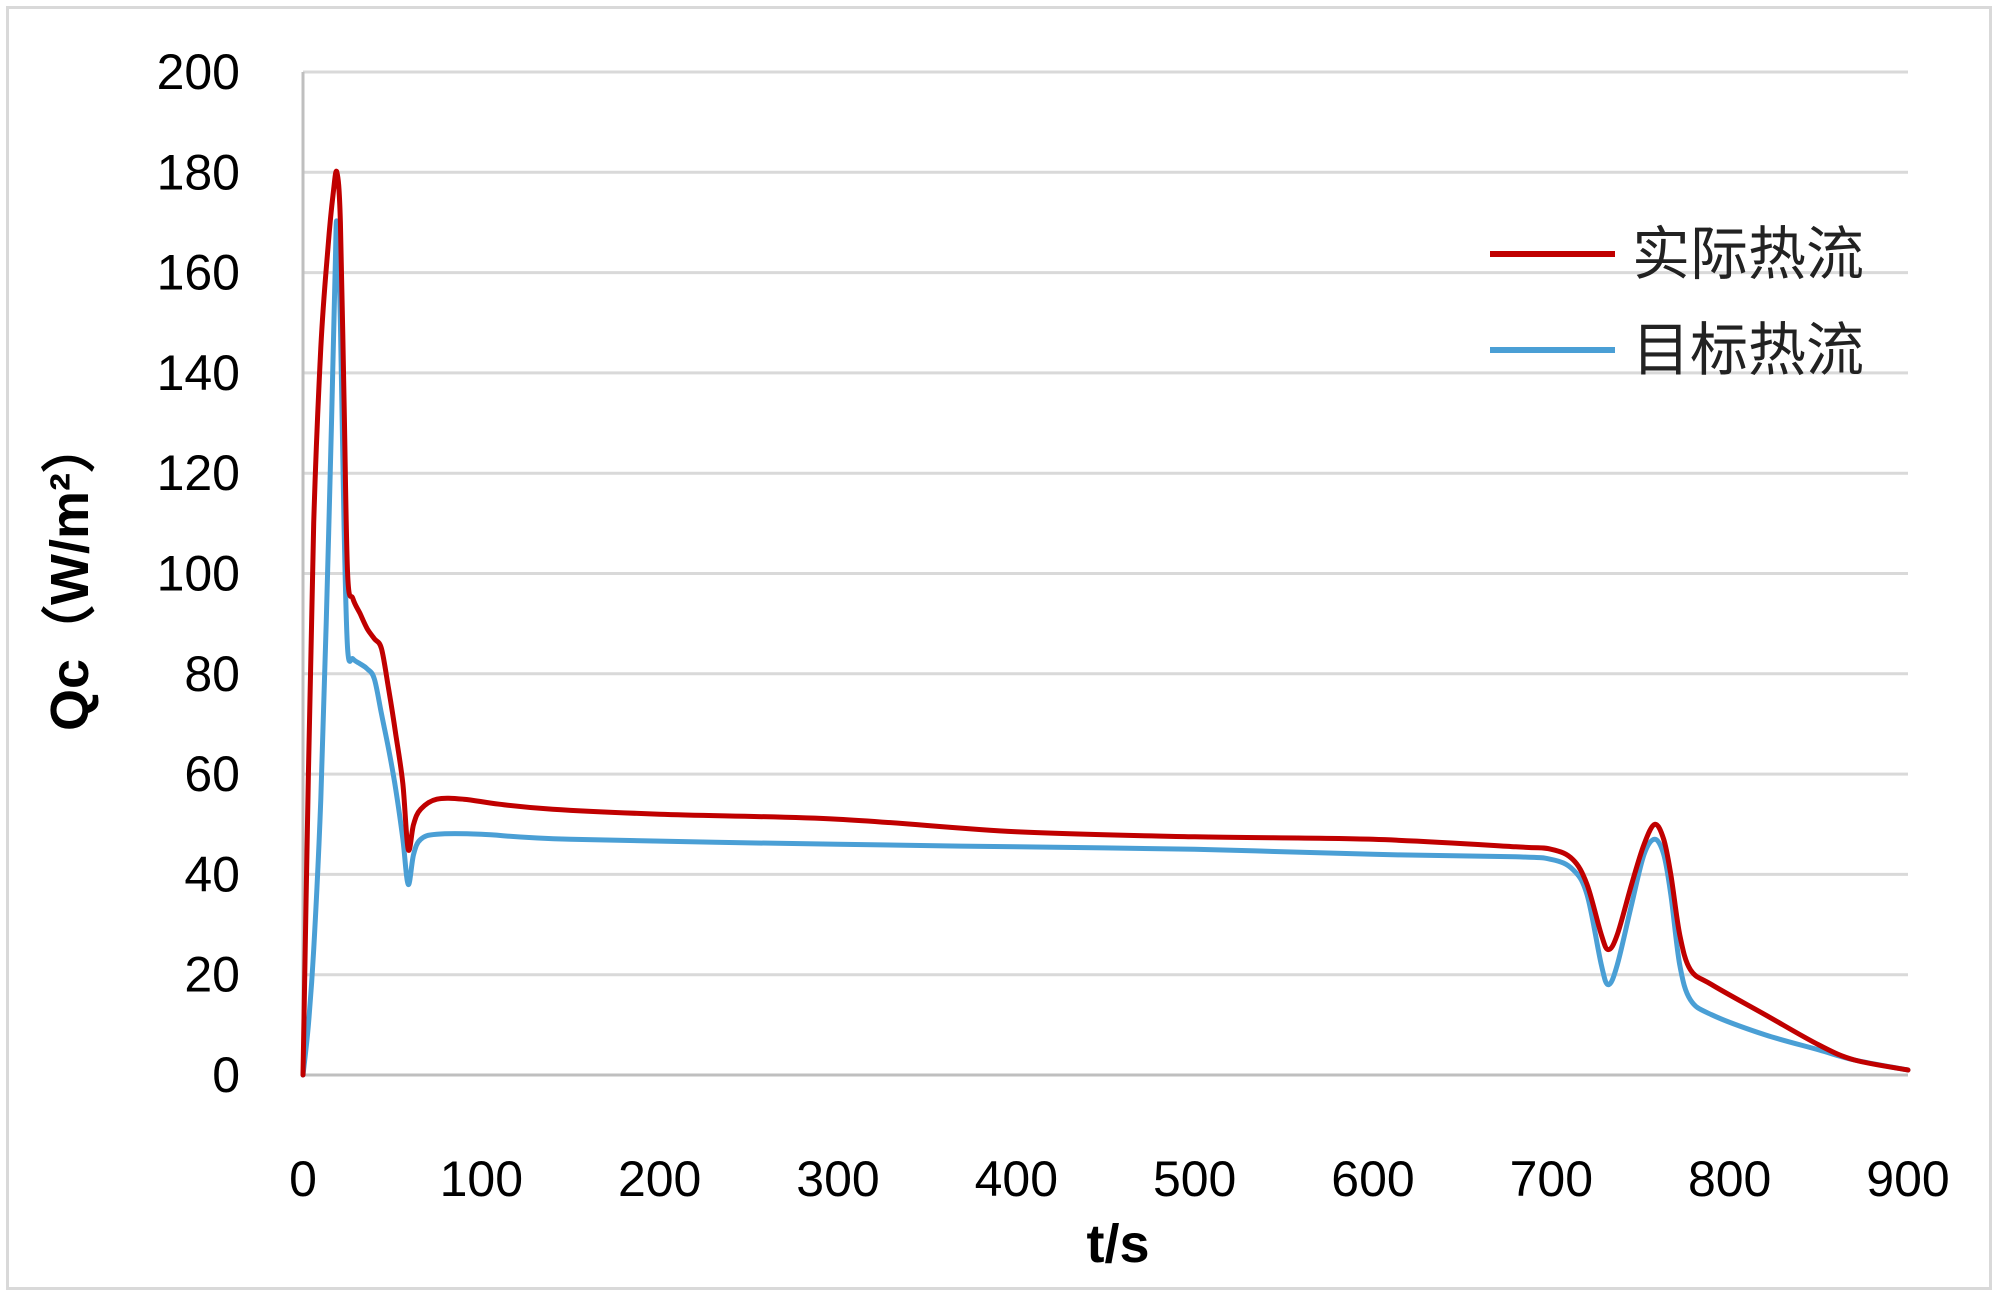 This screenshot has height=1296, width=2000. Describe the element at coordinates (1907, 1179) in the screenshot. I see `x-tick-900: 900` at that location.